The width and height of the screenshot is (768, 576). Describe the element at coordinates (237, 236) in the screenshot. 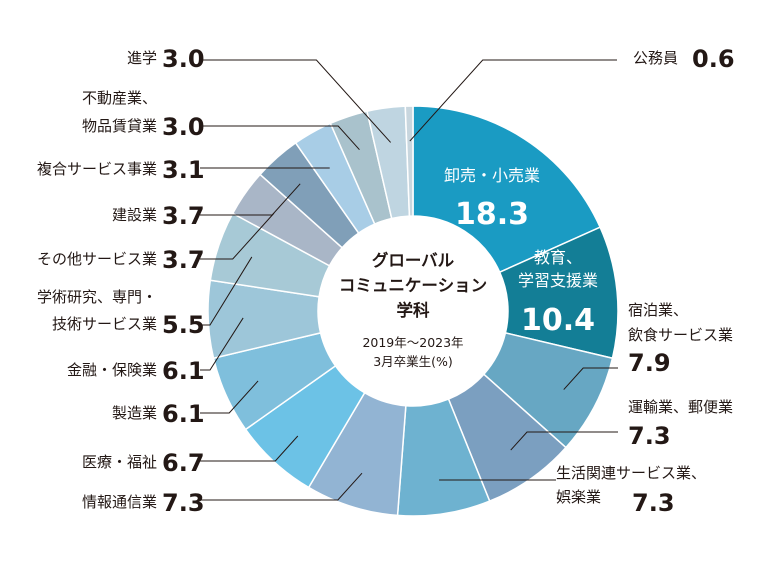

I see `slice-10-leader` at that location.